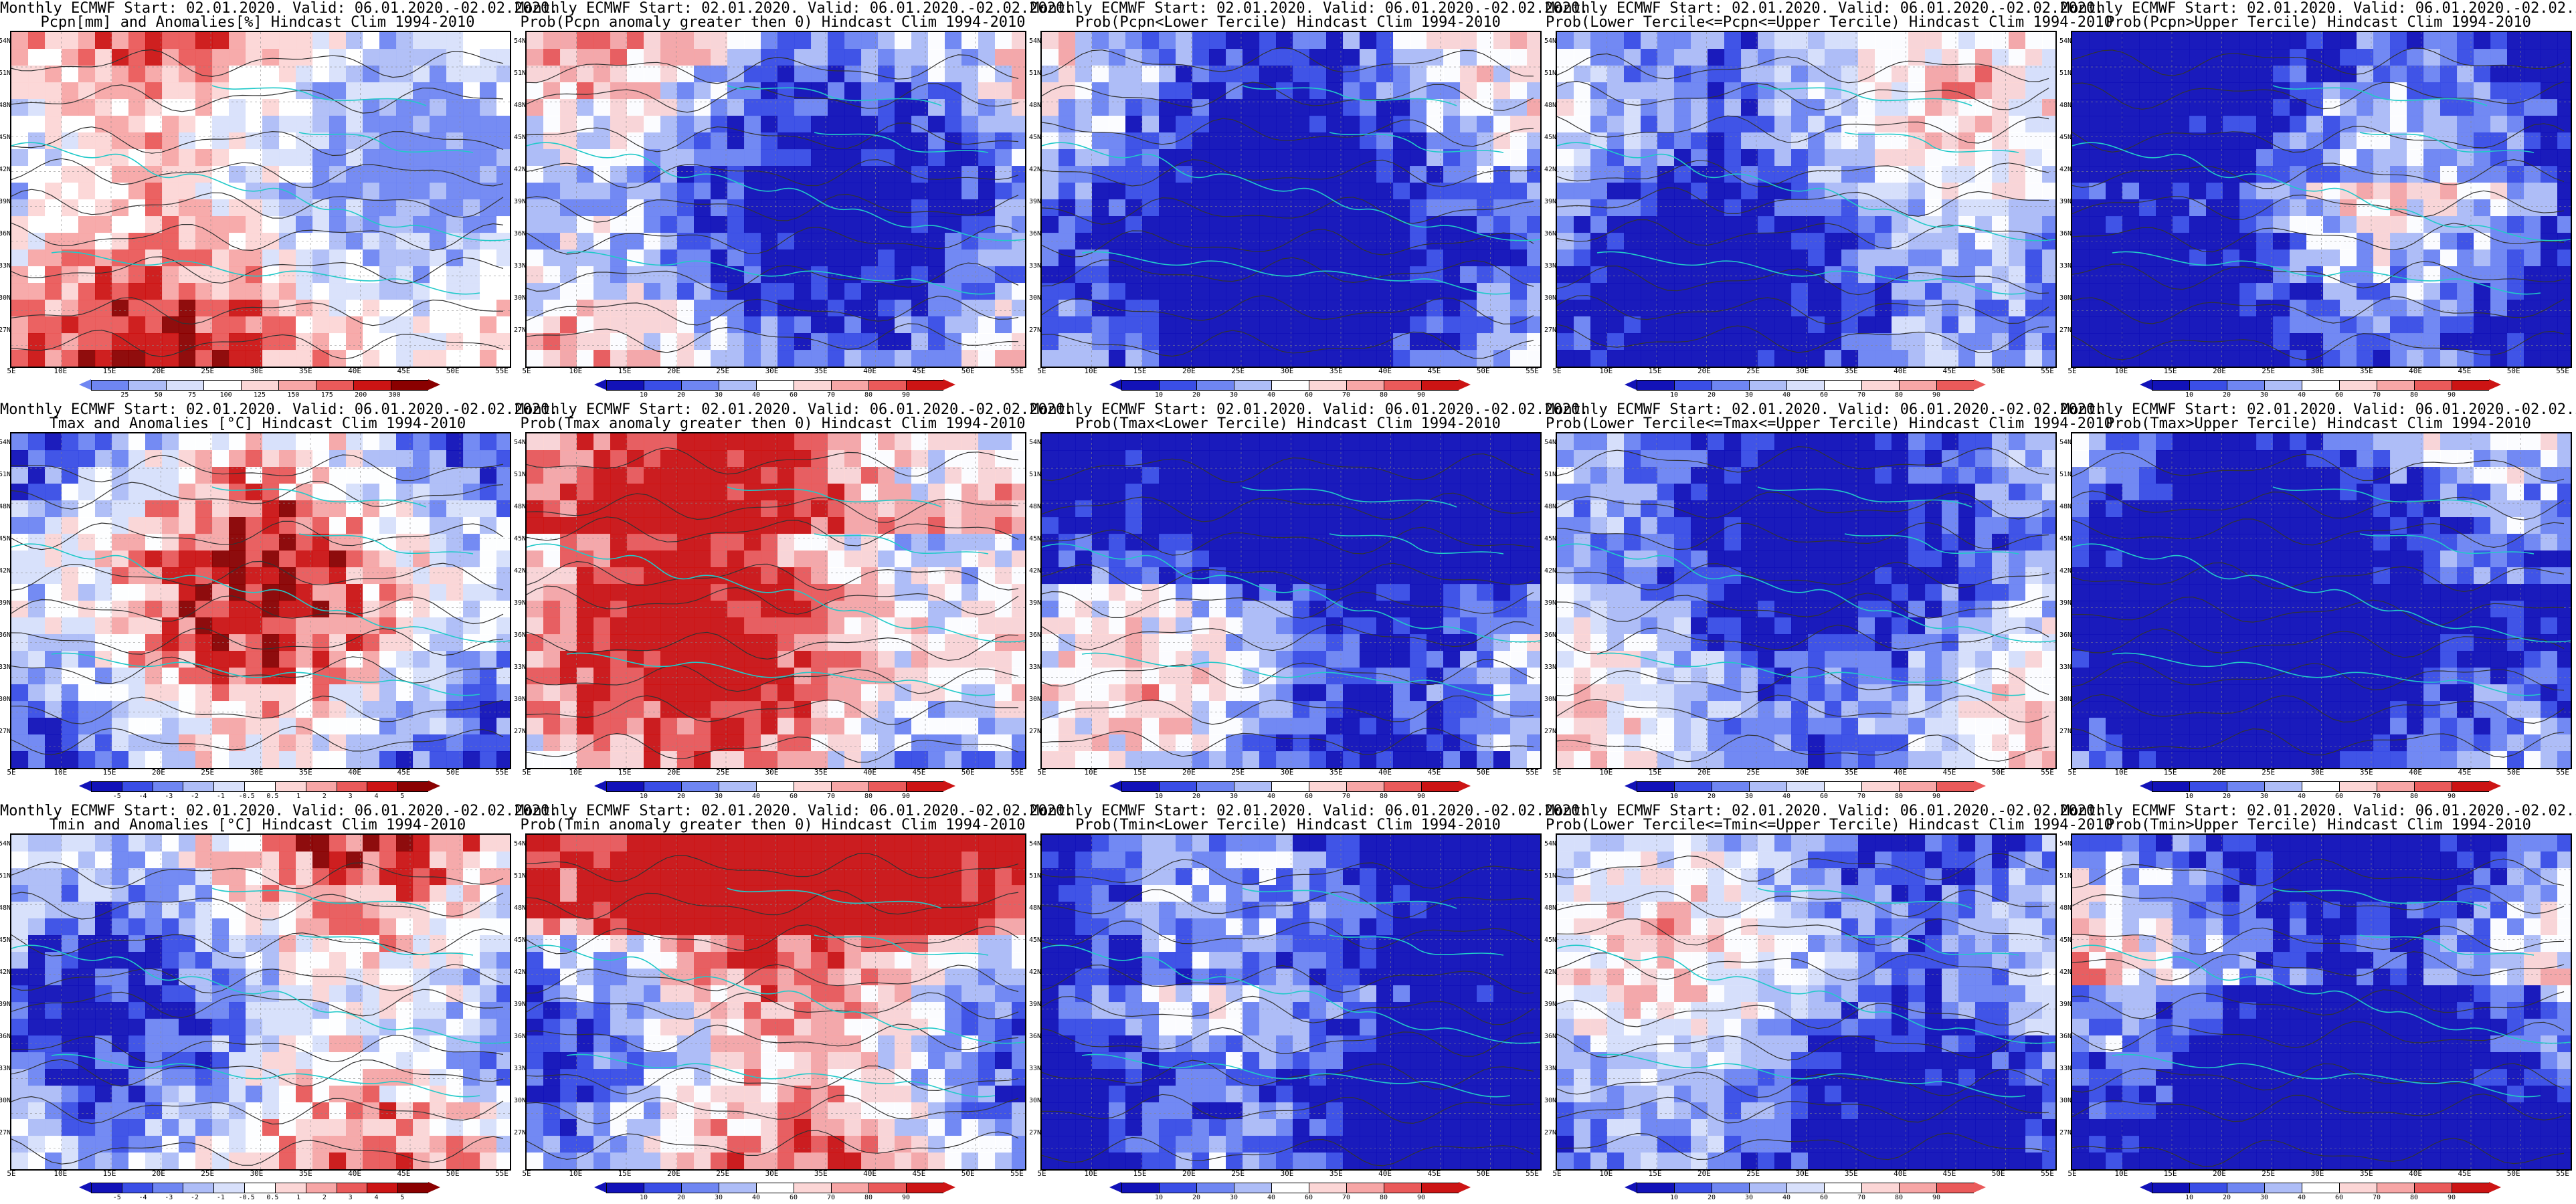  I want to click on longitude-label: 10E, so click(1606, 371).